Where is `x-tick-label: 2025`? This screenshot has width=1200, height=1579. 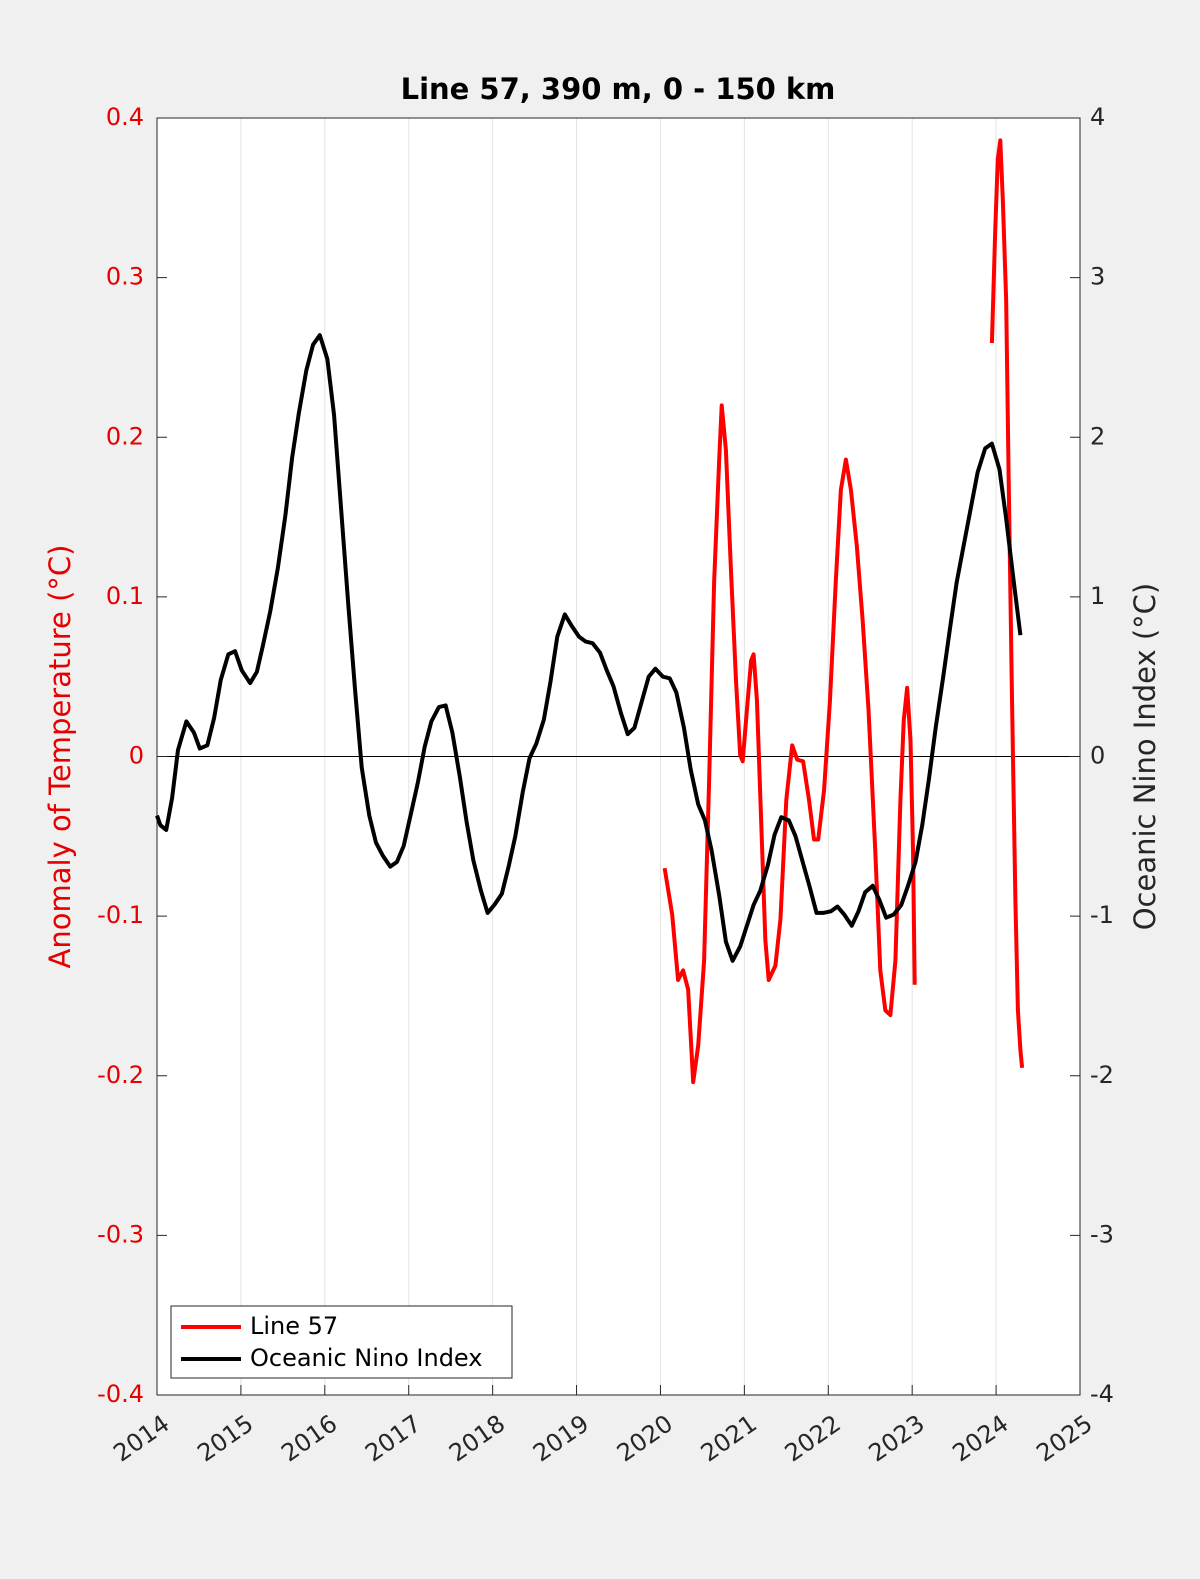 x-tick-label: 2025 is located at coordinates (1064, 1438).